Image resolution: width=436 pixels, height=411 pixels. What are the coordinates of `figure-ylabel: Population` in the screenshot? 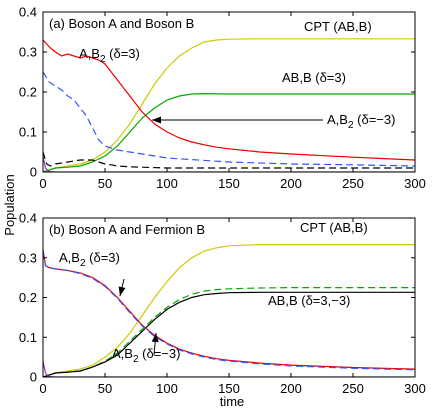 It's located at (9, 204).